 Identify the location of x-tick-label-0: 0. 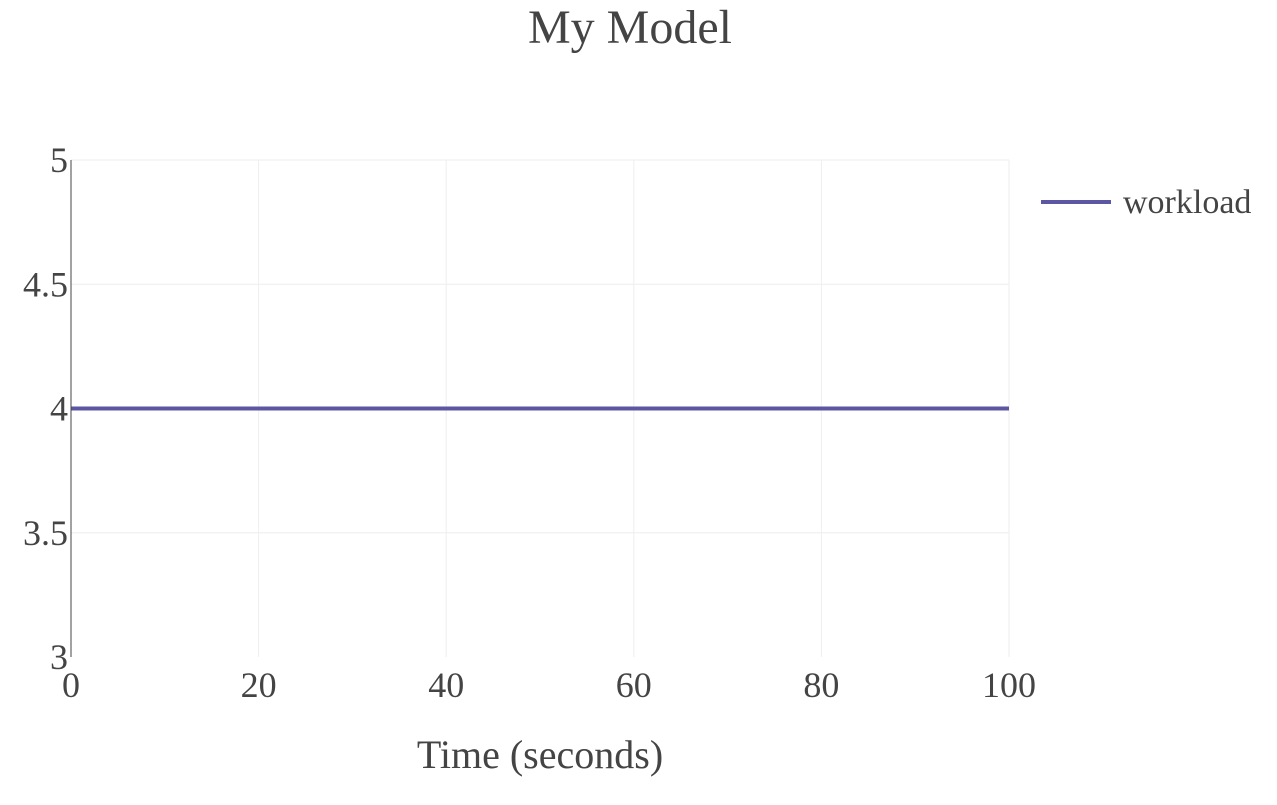
(71, 685).